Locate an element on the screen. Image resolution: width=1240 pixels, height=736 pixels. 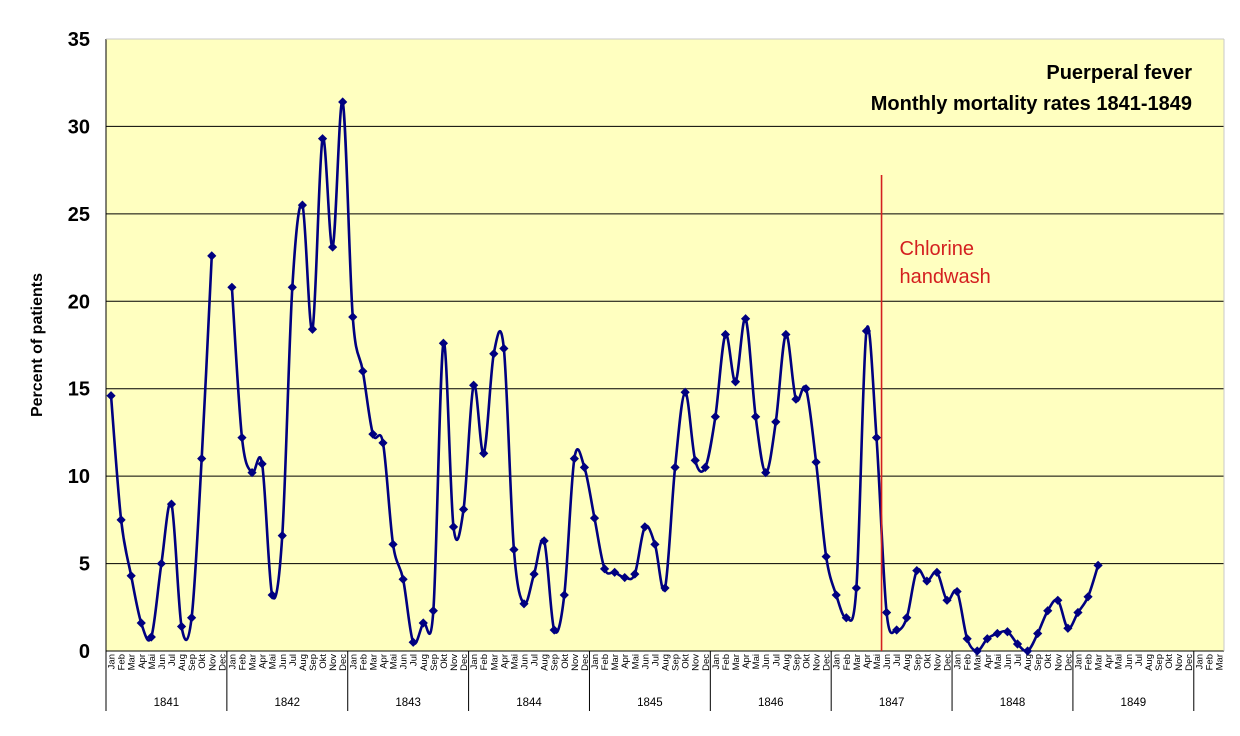
y-tick-label: 5 is located at coordinates (84, 565).